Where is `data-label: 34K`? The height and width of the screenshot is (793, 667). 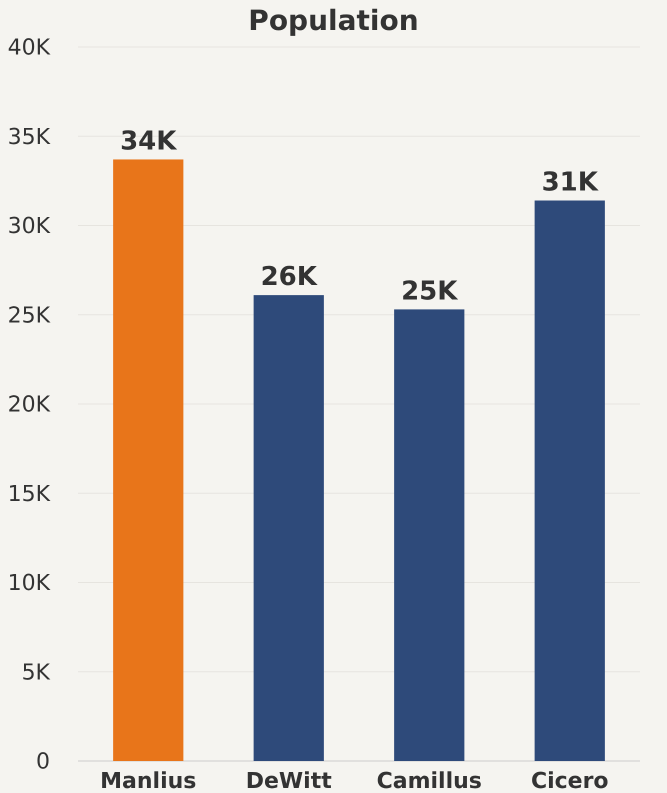
data-label: 34K is located at coordinates (149, 141).